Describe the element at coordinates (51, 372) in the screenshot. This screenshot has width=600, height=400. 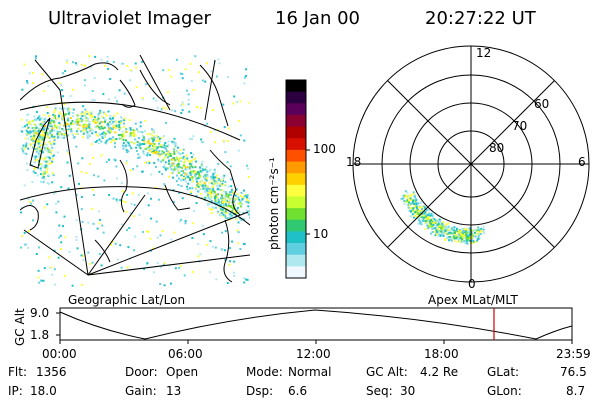
I see `flight-field-value: 1356` at that location.